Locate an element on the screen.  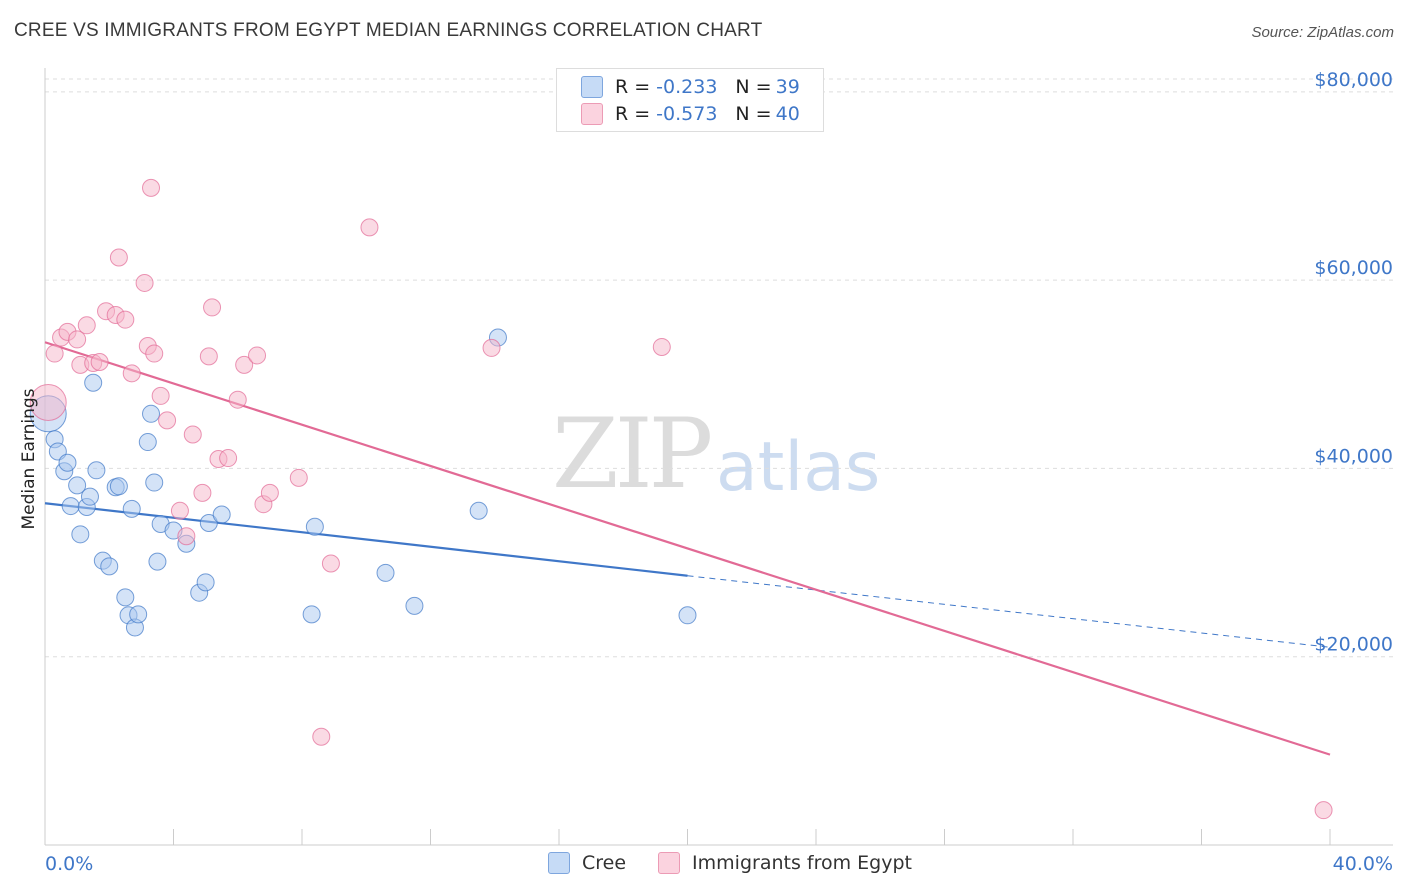
y-tick-label: $20,000 is located at coordinates (1353, 645).